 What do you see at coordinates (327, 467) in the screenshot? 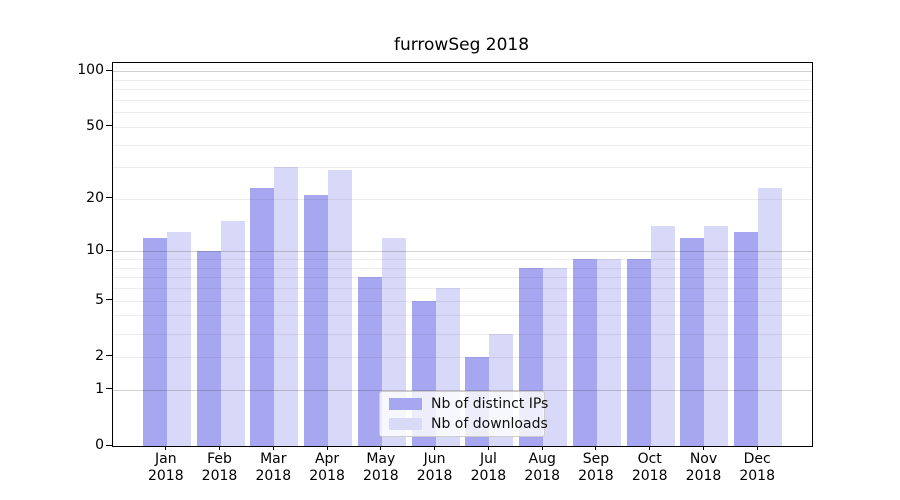
I see `x-tick-label-apr: Apr 2018` at bounding box center [327, 467].